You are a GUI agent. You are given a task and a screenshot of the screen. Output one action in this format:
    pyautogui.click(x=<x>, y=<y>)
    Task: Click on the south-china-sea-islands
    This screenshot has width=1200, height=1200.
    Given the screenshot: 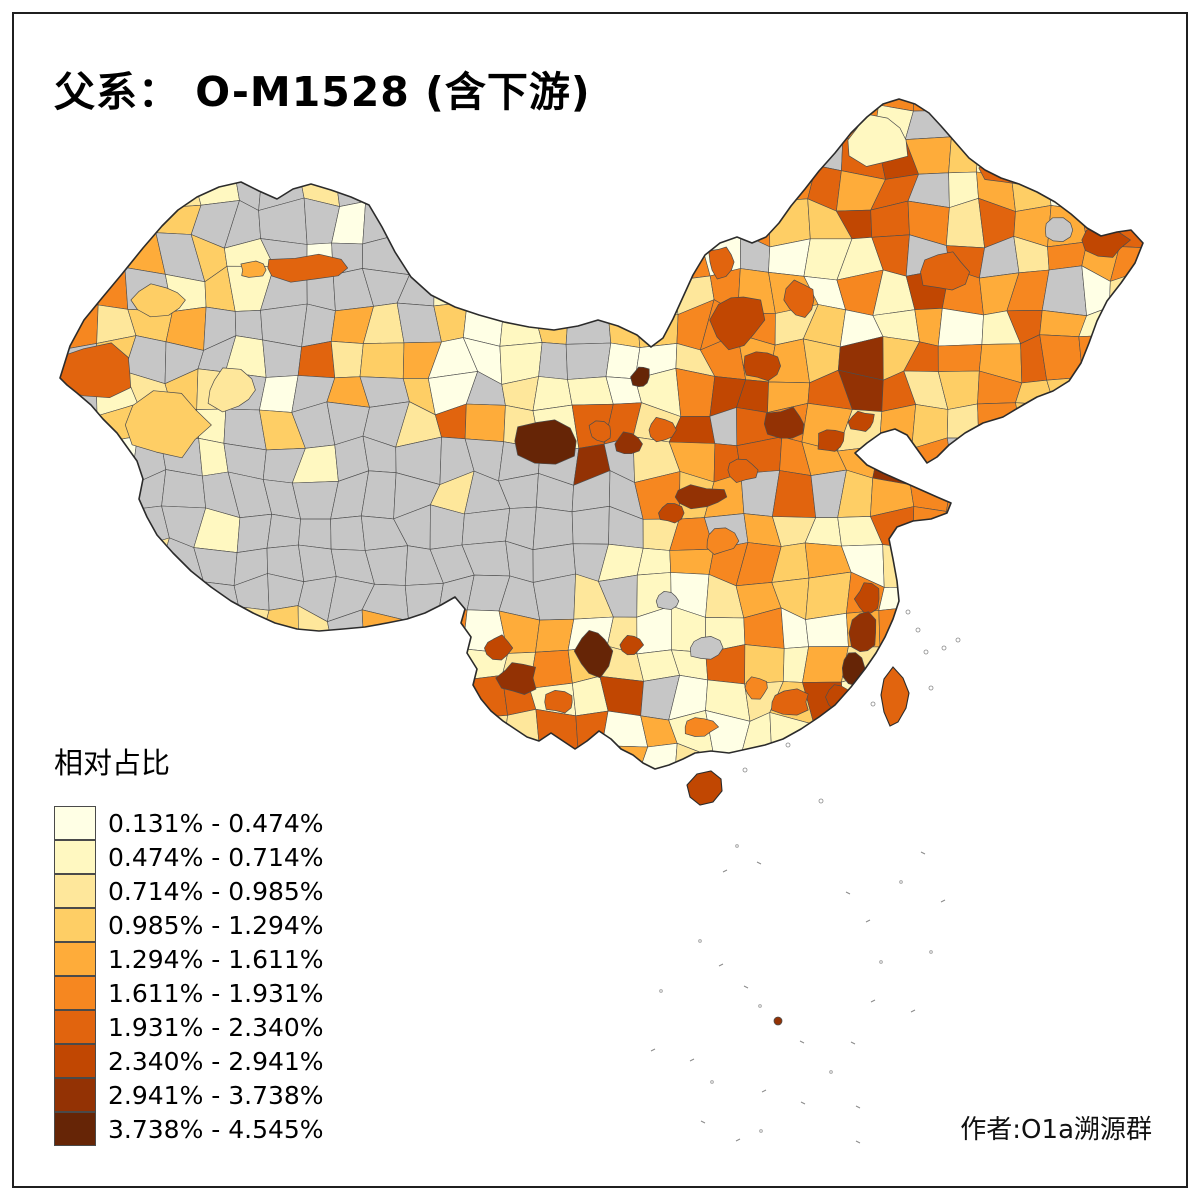 What is the action you would take?
    pyautogui.click(x=798, y=994)
    